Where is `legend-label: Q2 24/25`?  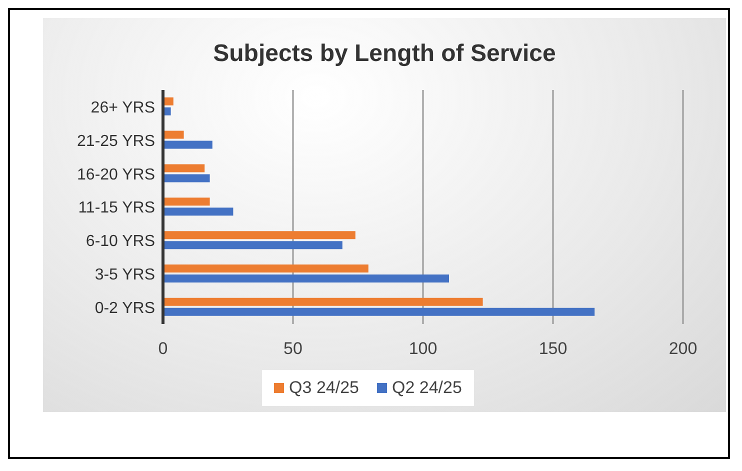
legend-label: Q2 24/25 is located at coordinates (426, 388).